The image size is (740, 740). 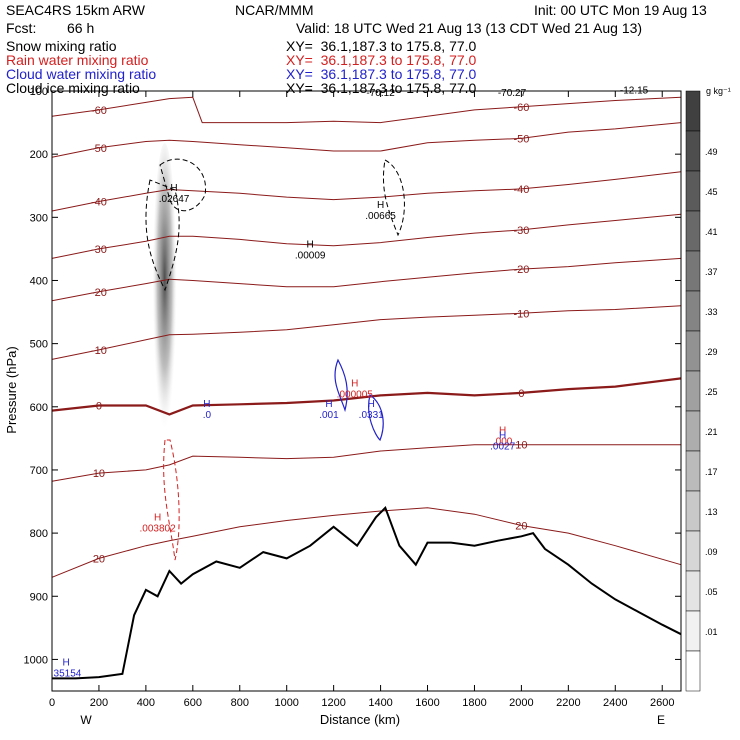 What do you see at coordinates (366, 332) in the screenshot?
I see `temperature-contour--10` at bounding box center [366, 332].